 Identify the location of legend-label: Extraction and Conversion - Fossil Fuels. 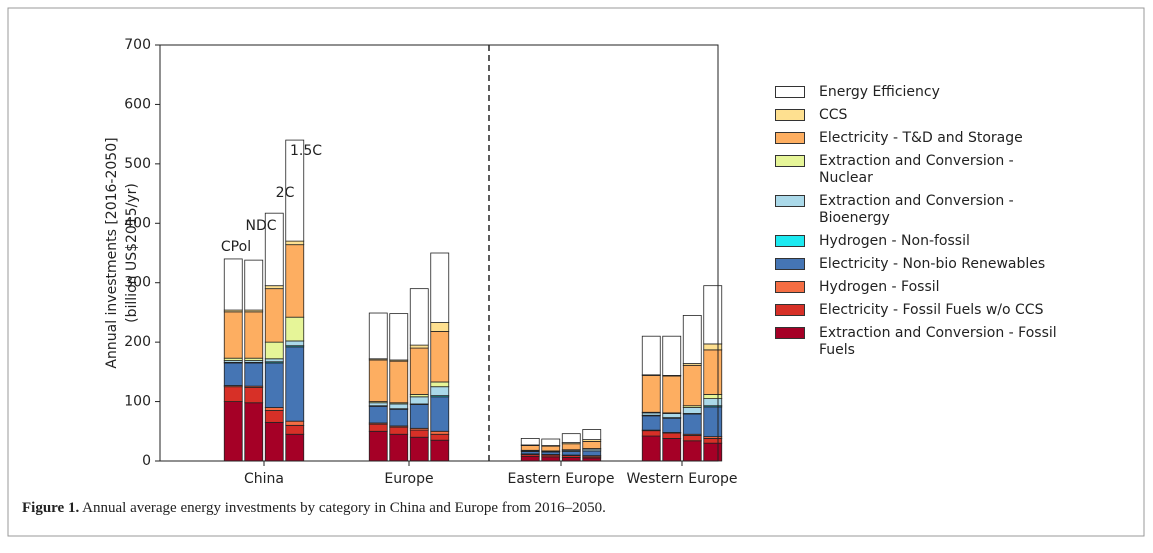
(938, 341).